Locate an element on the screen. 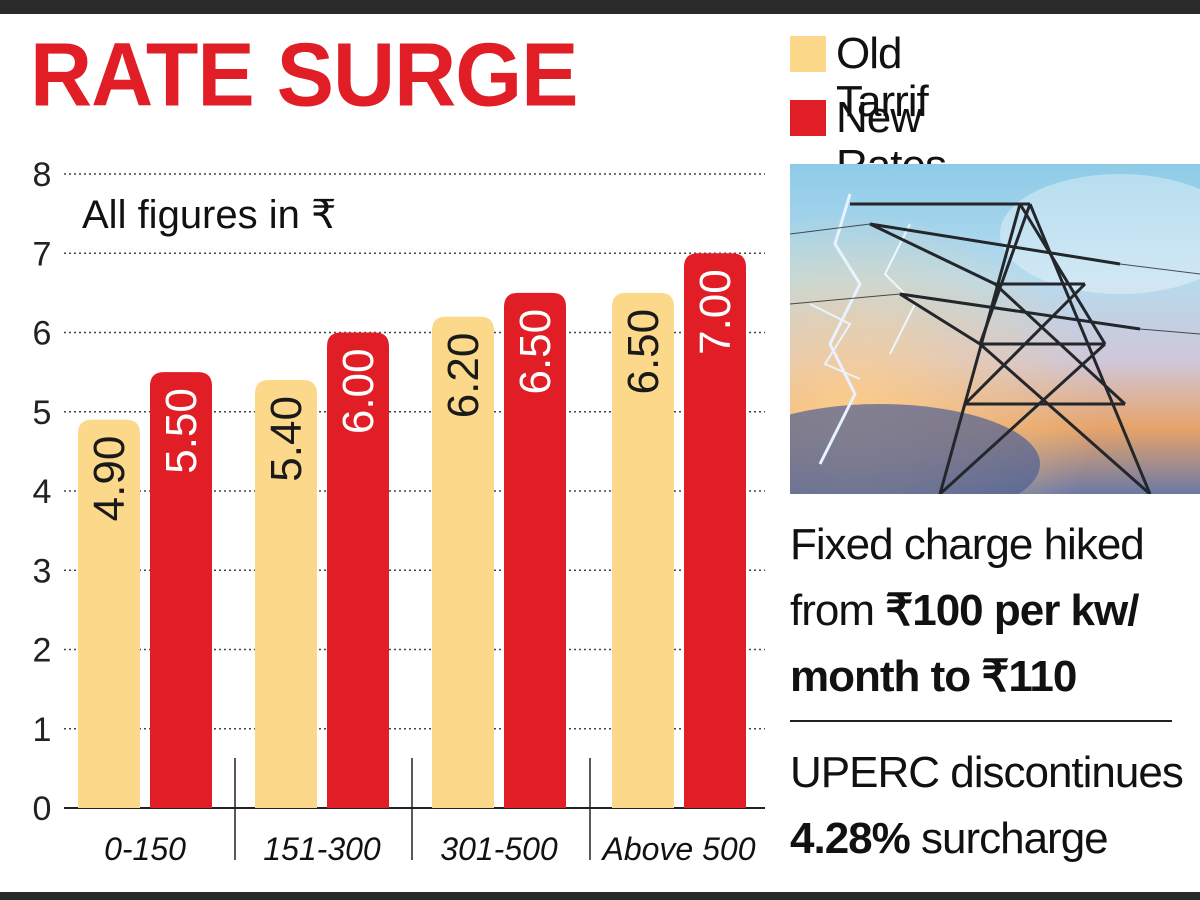  x-category-label: 0-150 is located at coordinates (145, 849).